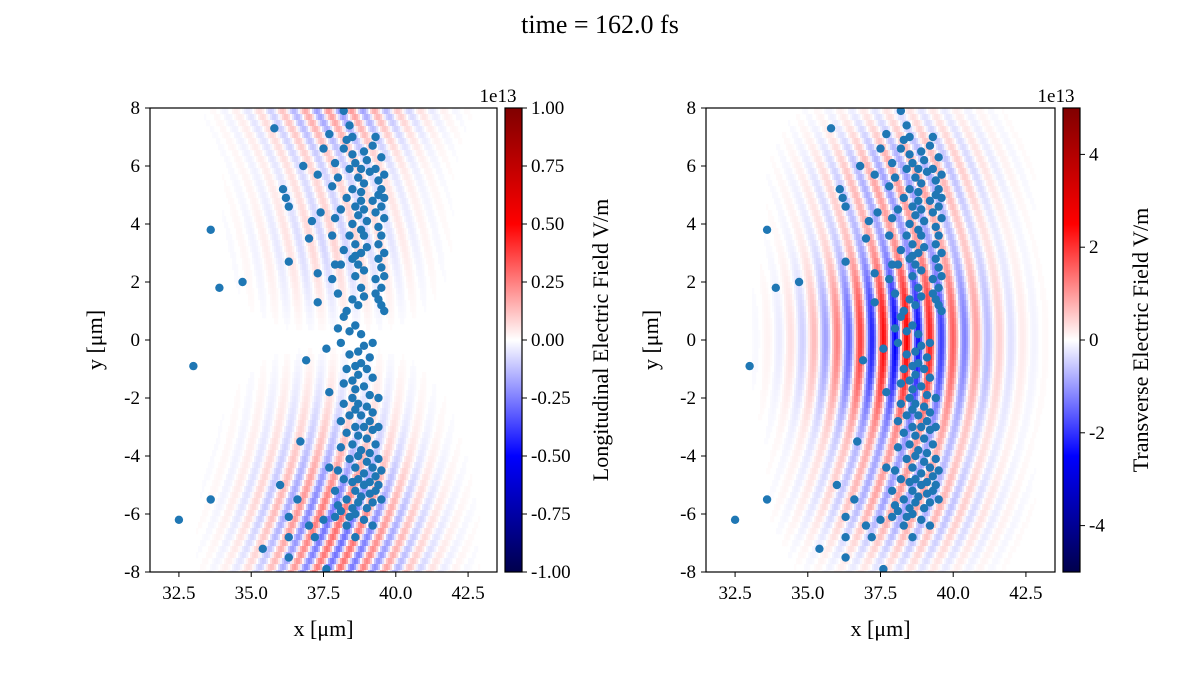 This screenshot has height=680, width=1200. Describe the element at coordinates (1097, 526) in the screenshot. I see `colorbar-tick-label: -4` at that location.